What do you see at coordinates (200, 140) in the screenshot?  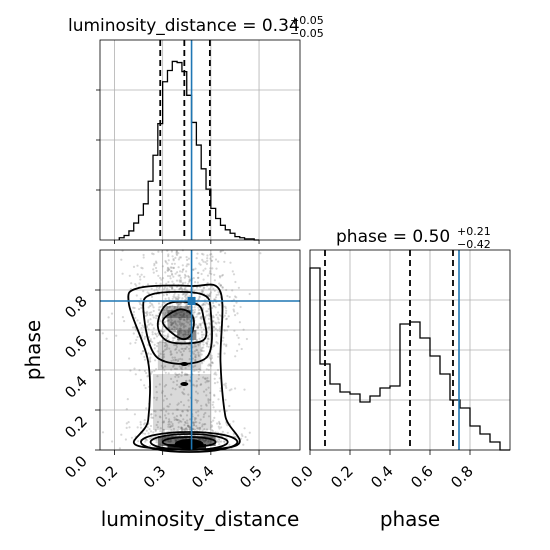 I see `panel-frame` at bounding box center [200, 140].